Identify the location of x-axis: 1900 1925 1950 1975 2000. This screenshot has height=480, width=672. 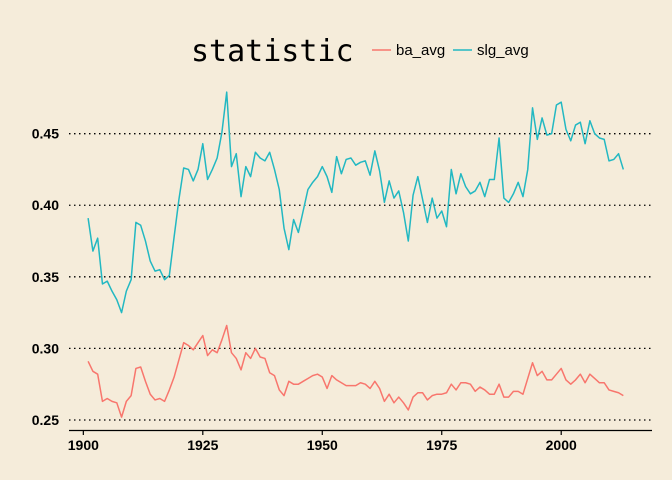
(322, 441).